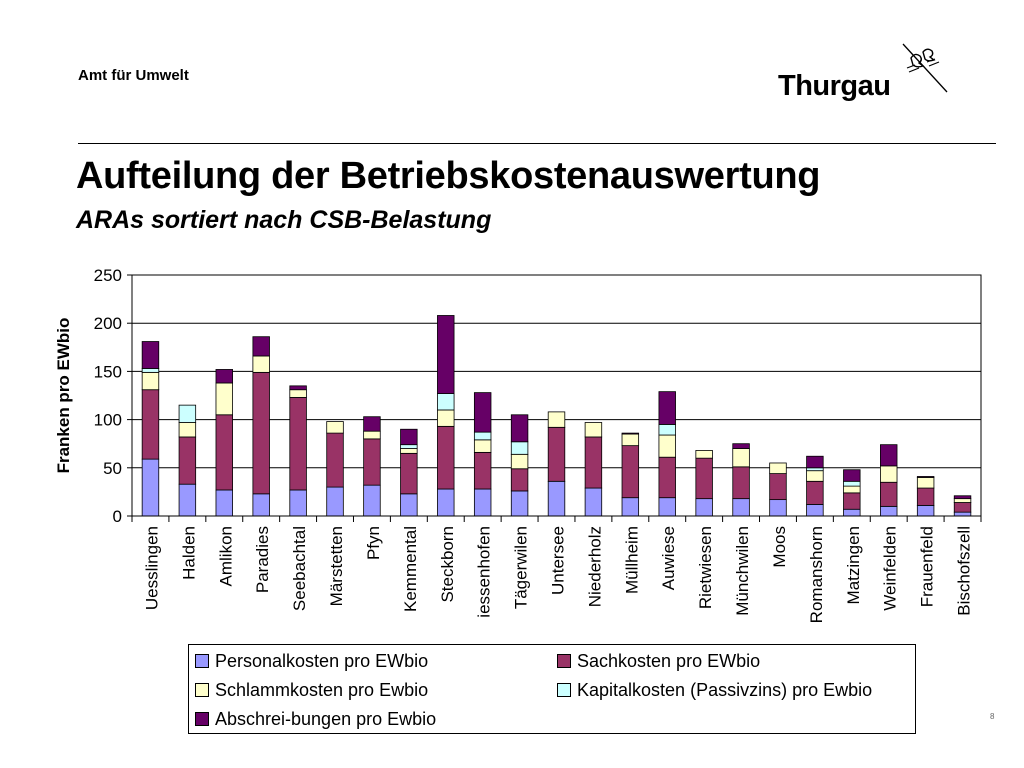 The height and width of the screenshot is (768, 1024). Describe the element at coordinates (311, 661) in the screenshot. I see `legend-item: Personalkosten pro EWbio` at that location.